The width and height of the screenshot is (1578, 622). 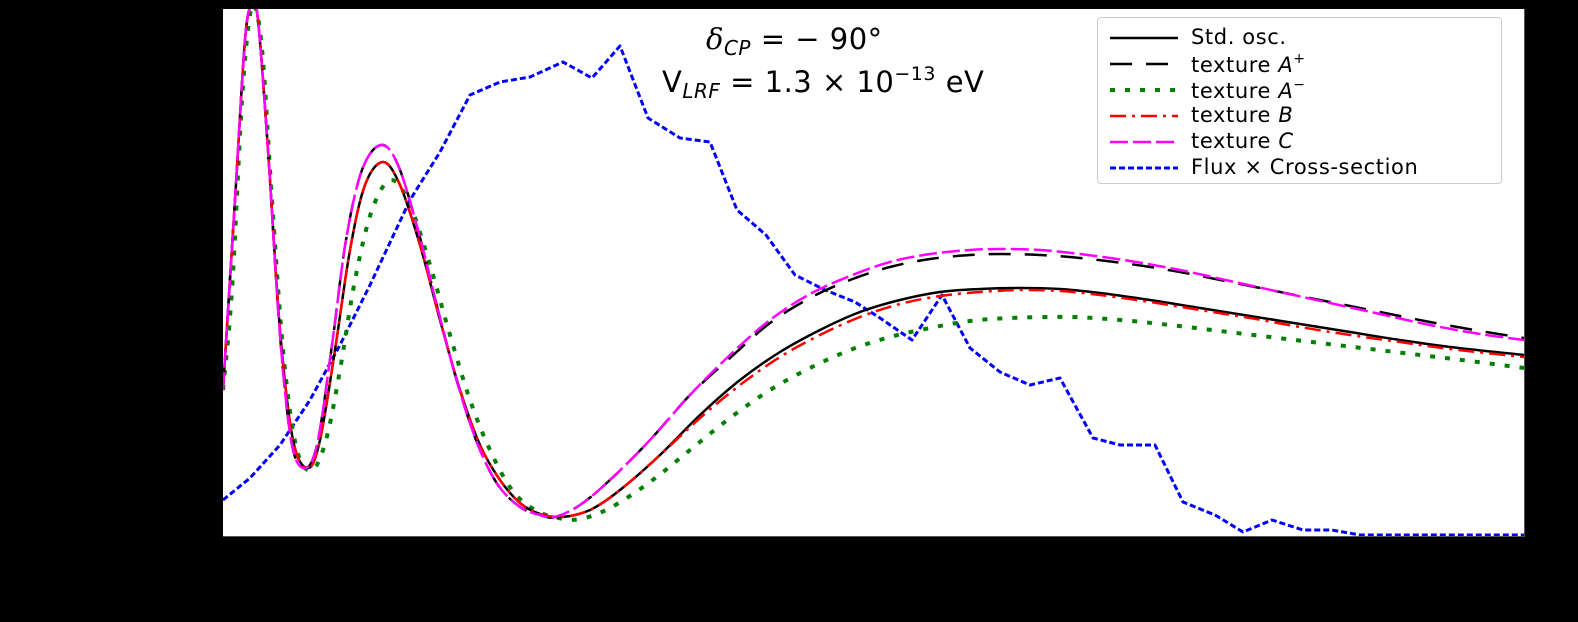 I want to click on delta-subscript: CP, so click(x=737, y=48).